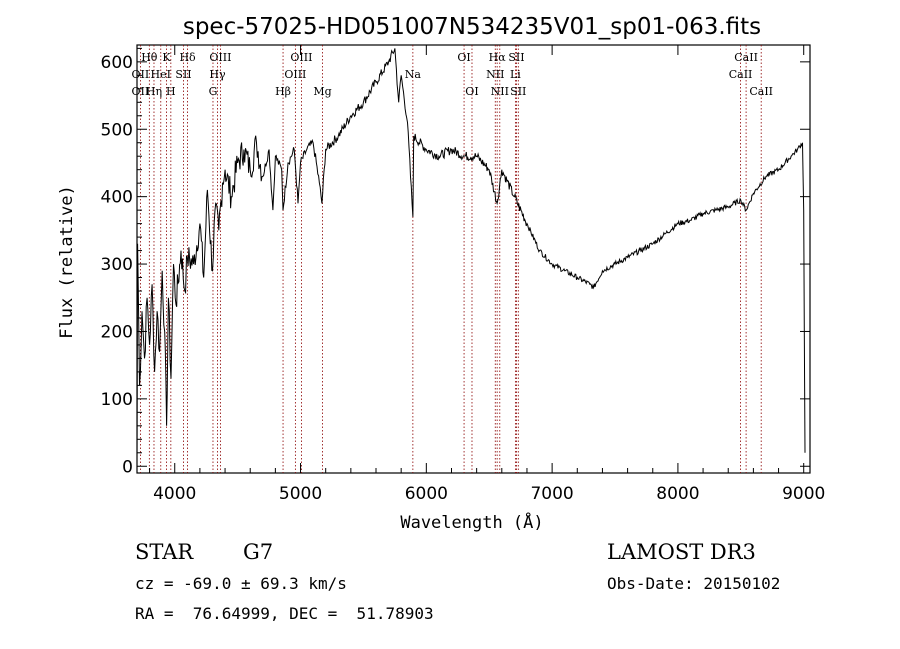  What do you see at coordinates (694, 583) in the screenshot?
I see `obs-date-text: Obs-Date: 20150102` at bounding box center [694, 583].